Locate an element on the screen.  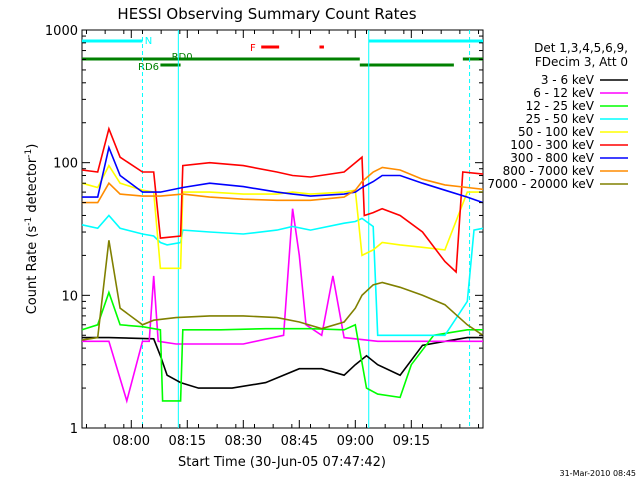
y-tick-label: 1 is located at coordinates (74, 429).